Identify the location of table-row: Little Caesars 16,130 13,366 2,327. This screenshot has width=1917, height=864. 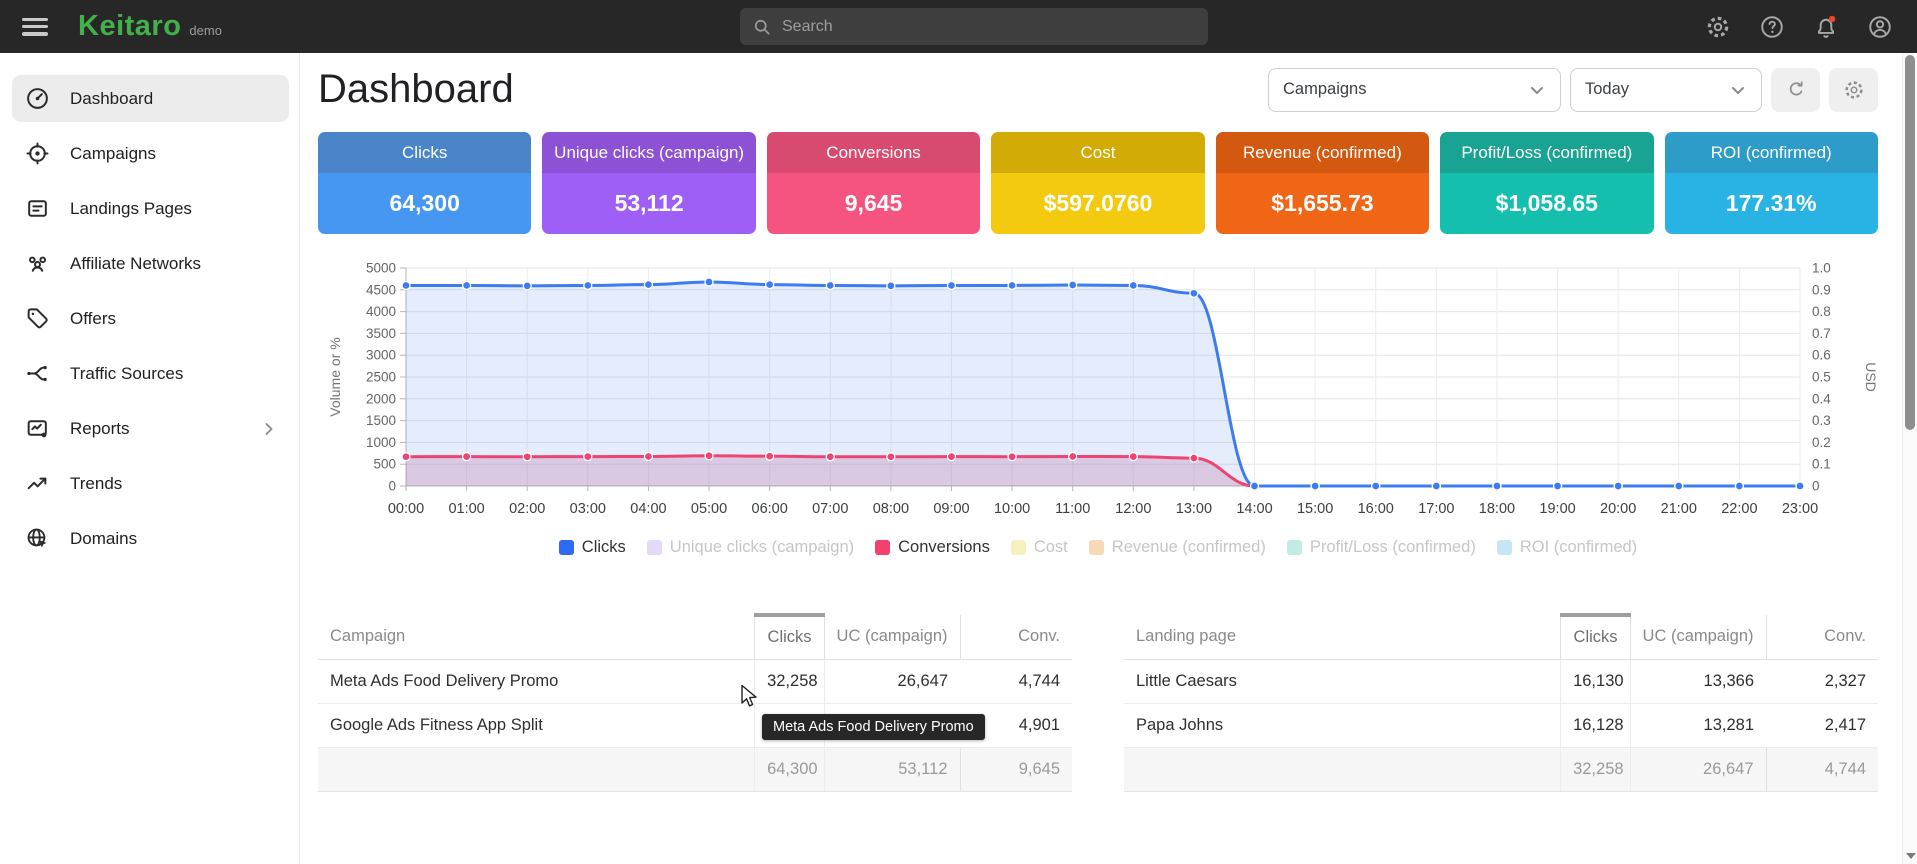
(1501, 681).